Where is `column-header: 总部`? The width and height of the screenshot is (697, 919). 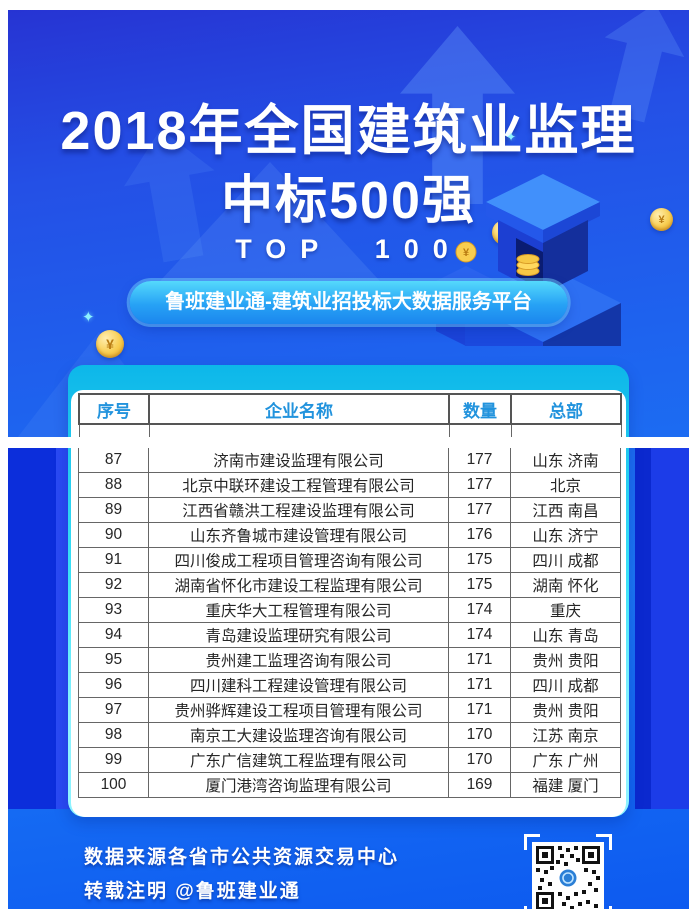 column-header: 总部 is located at coordinates (566, 409).